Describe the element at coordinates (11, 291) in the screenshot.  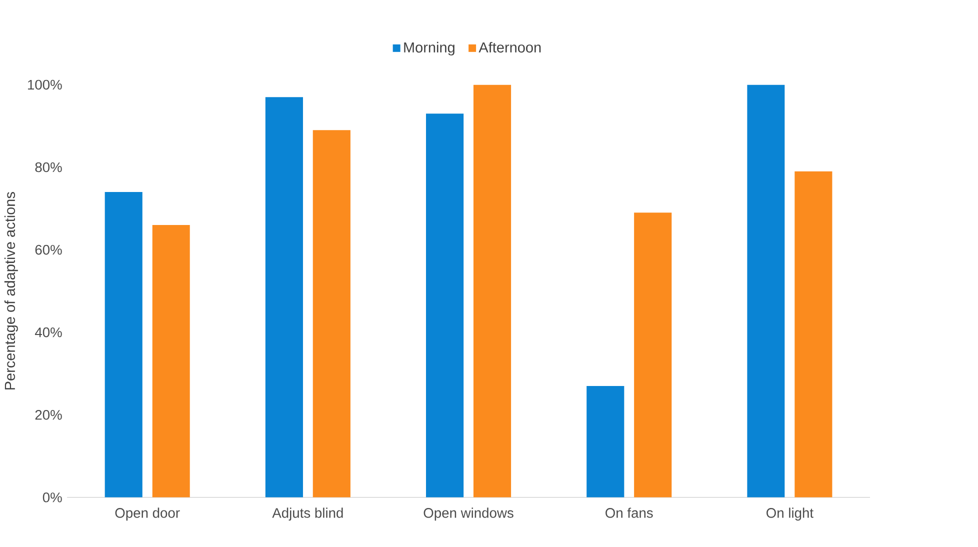
I see `y-axis-title: Percentage of adaptive actions` at that location.